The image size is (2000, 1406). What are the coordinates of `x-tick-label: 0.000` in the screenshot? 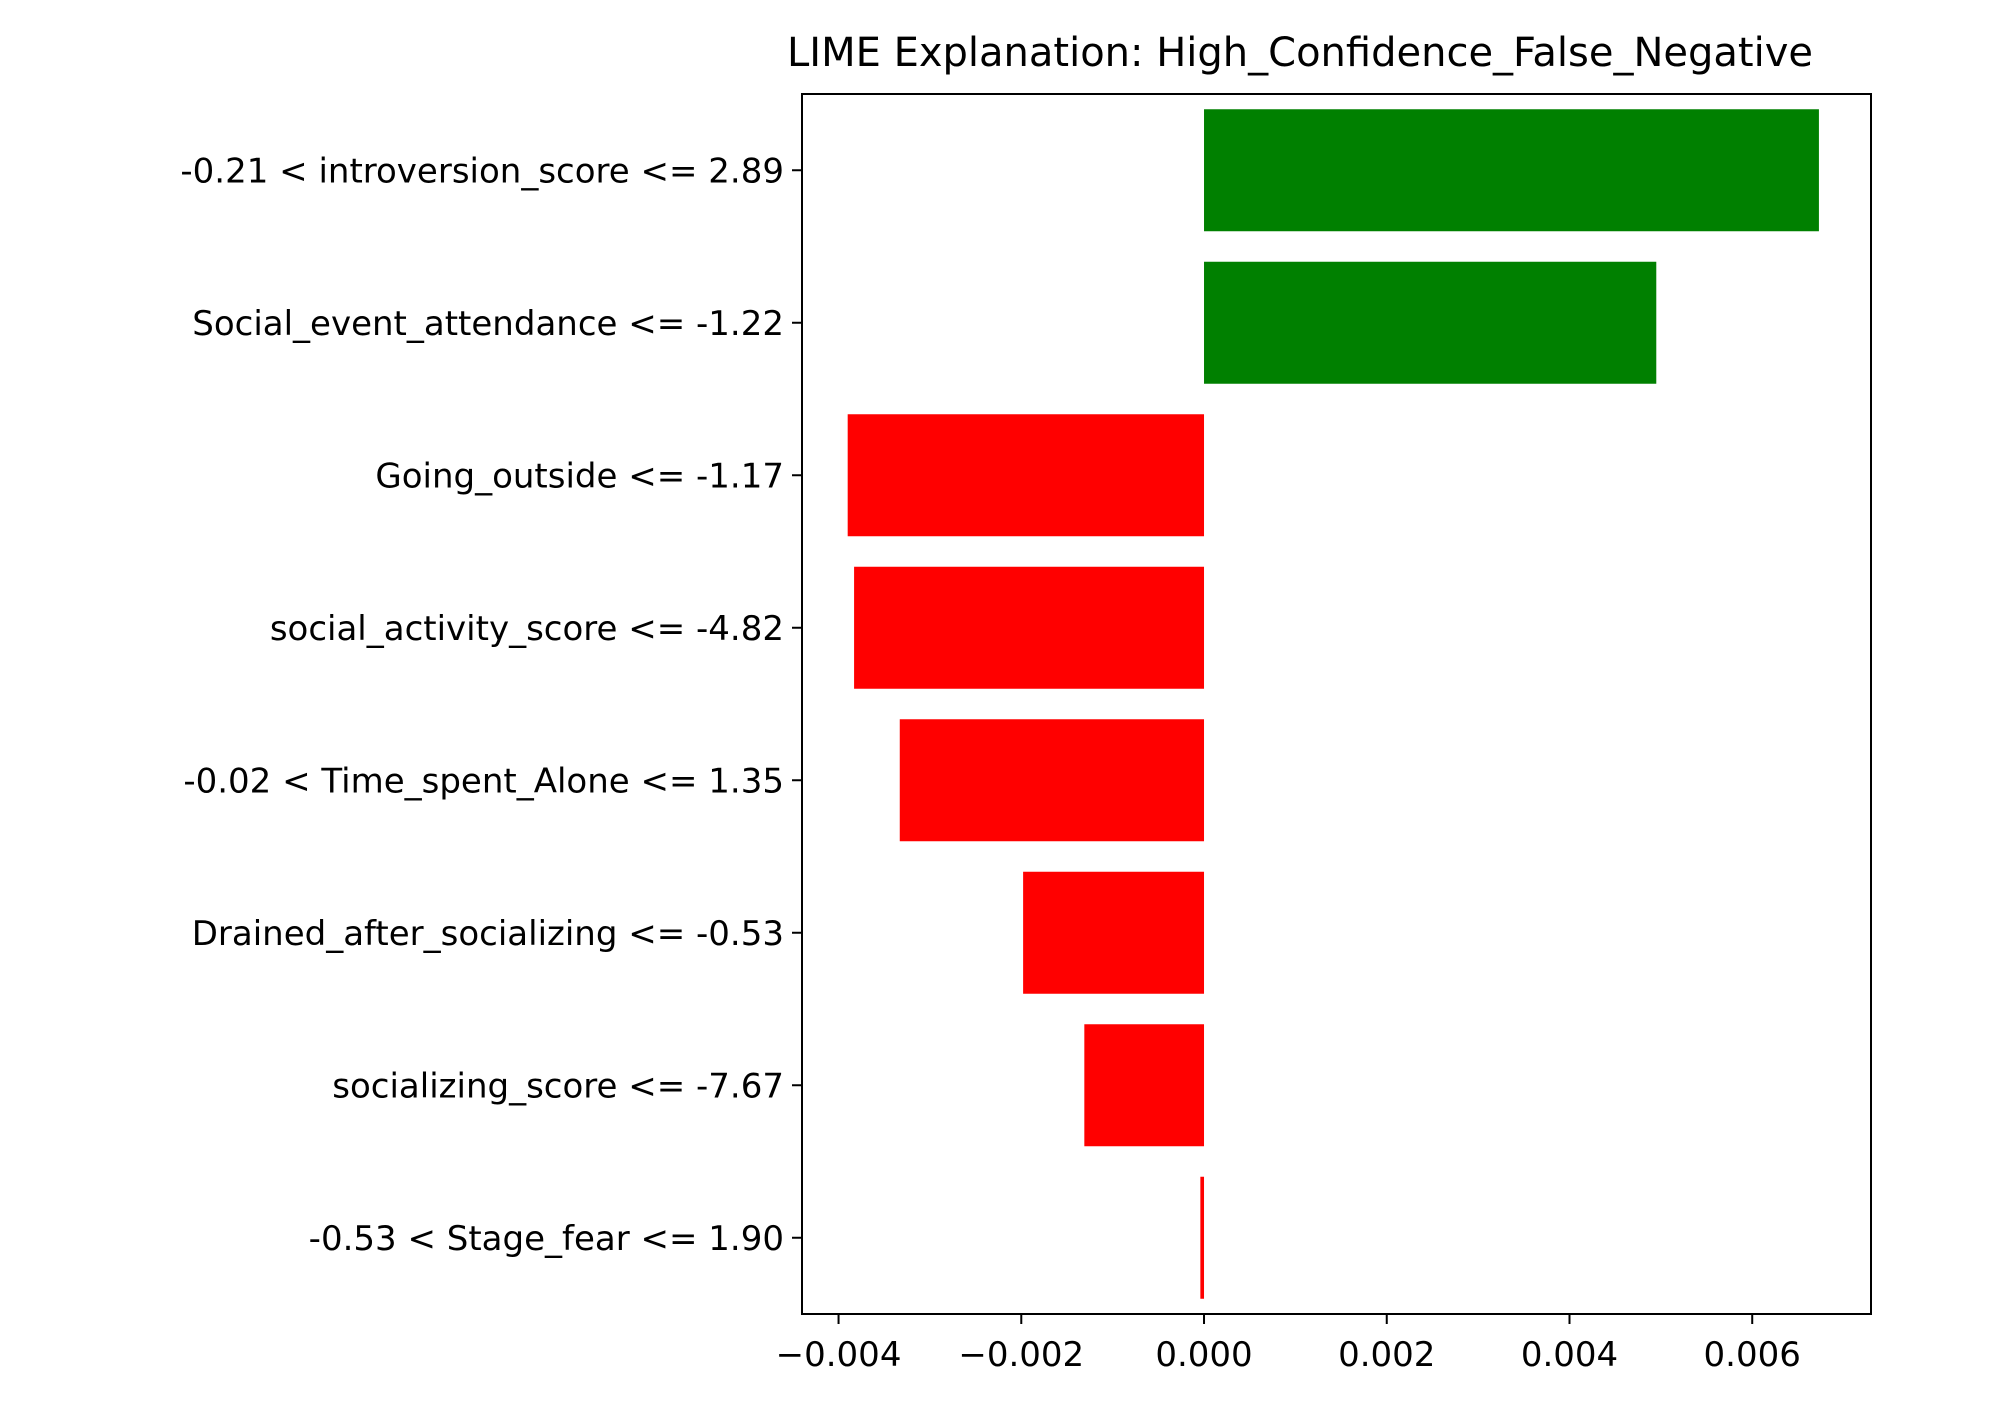 It's located at (1203, 1355).